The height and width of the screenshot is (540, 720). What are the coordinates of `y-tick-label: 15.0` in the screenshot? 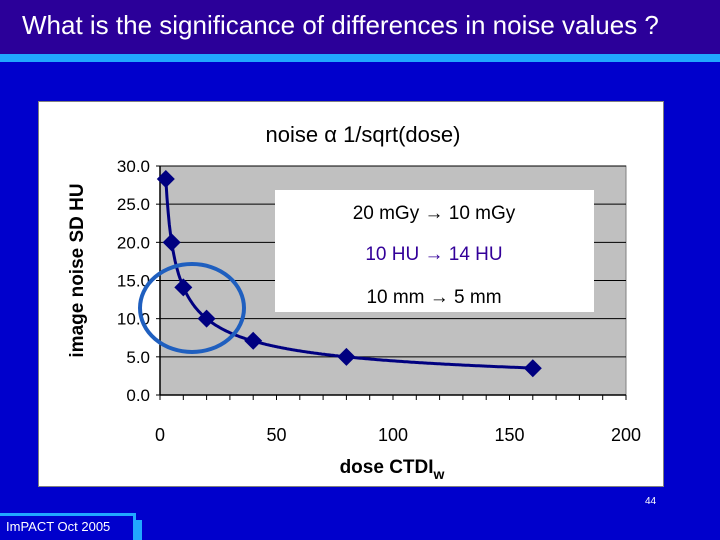 It's located at (133, 281).